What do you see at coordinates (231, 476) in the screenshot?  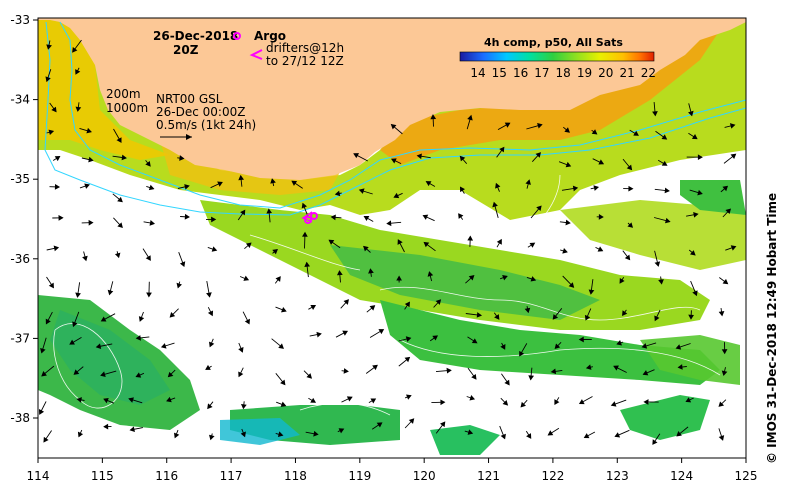 I see `x-tick-label: 117` at bounding box center [231, 476].